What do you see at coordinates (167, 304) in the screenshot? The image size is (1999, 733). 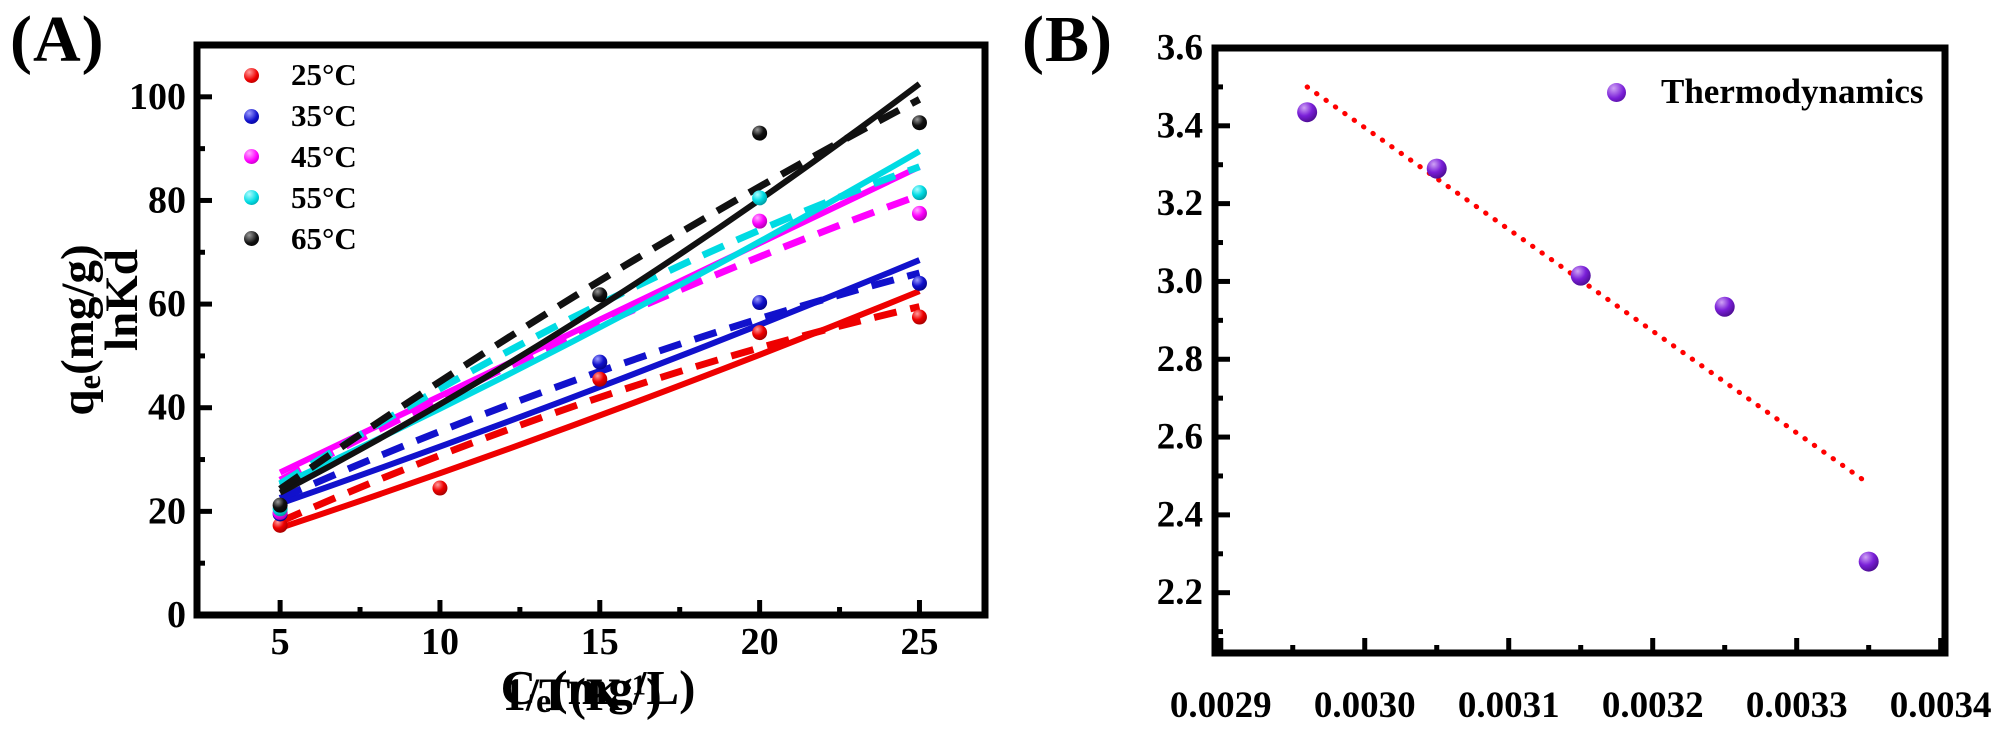 I see `y-tick-label: 60` at bounding box center [167, 304].